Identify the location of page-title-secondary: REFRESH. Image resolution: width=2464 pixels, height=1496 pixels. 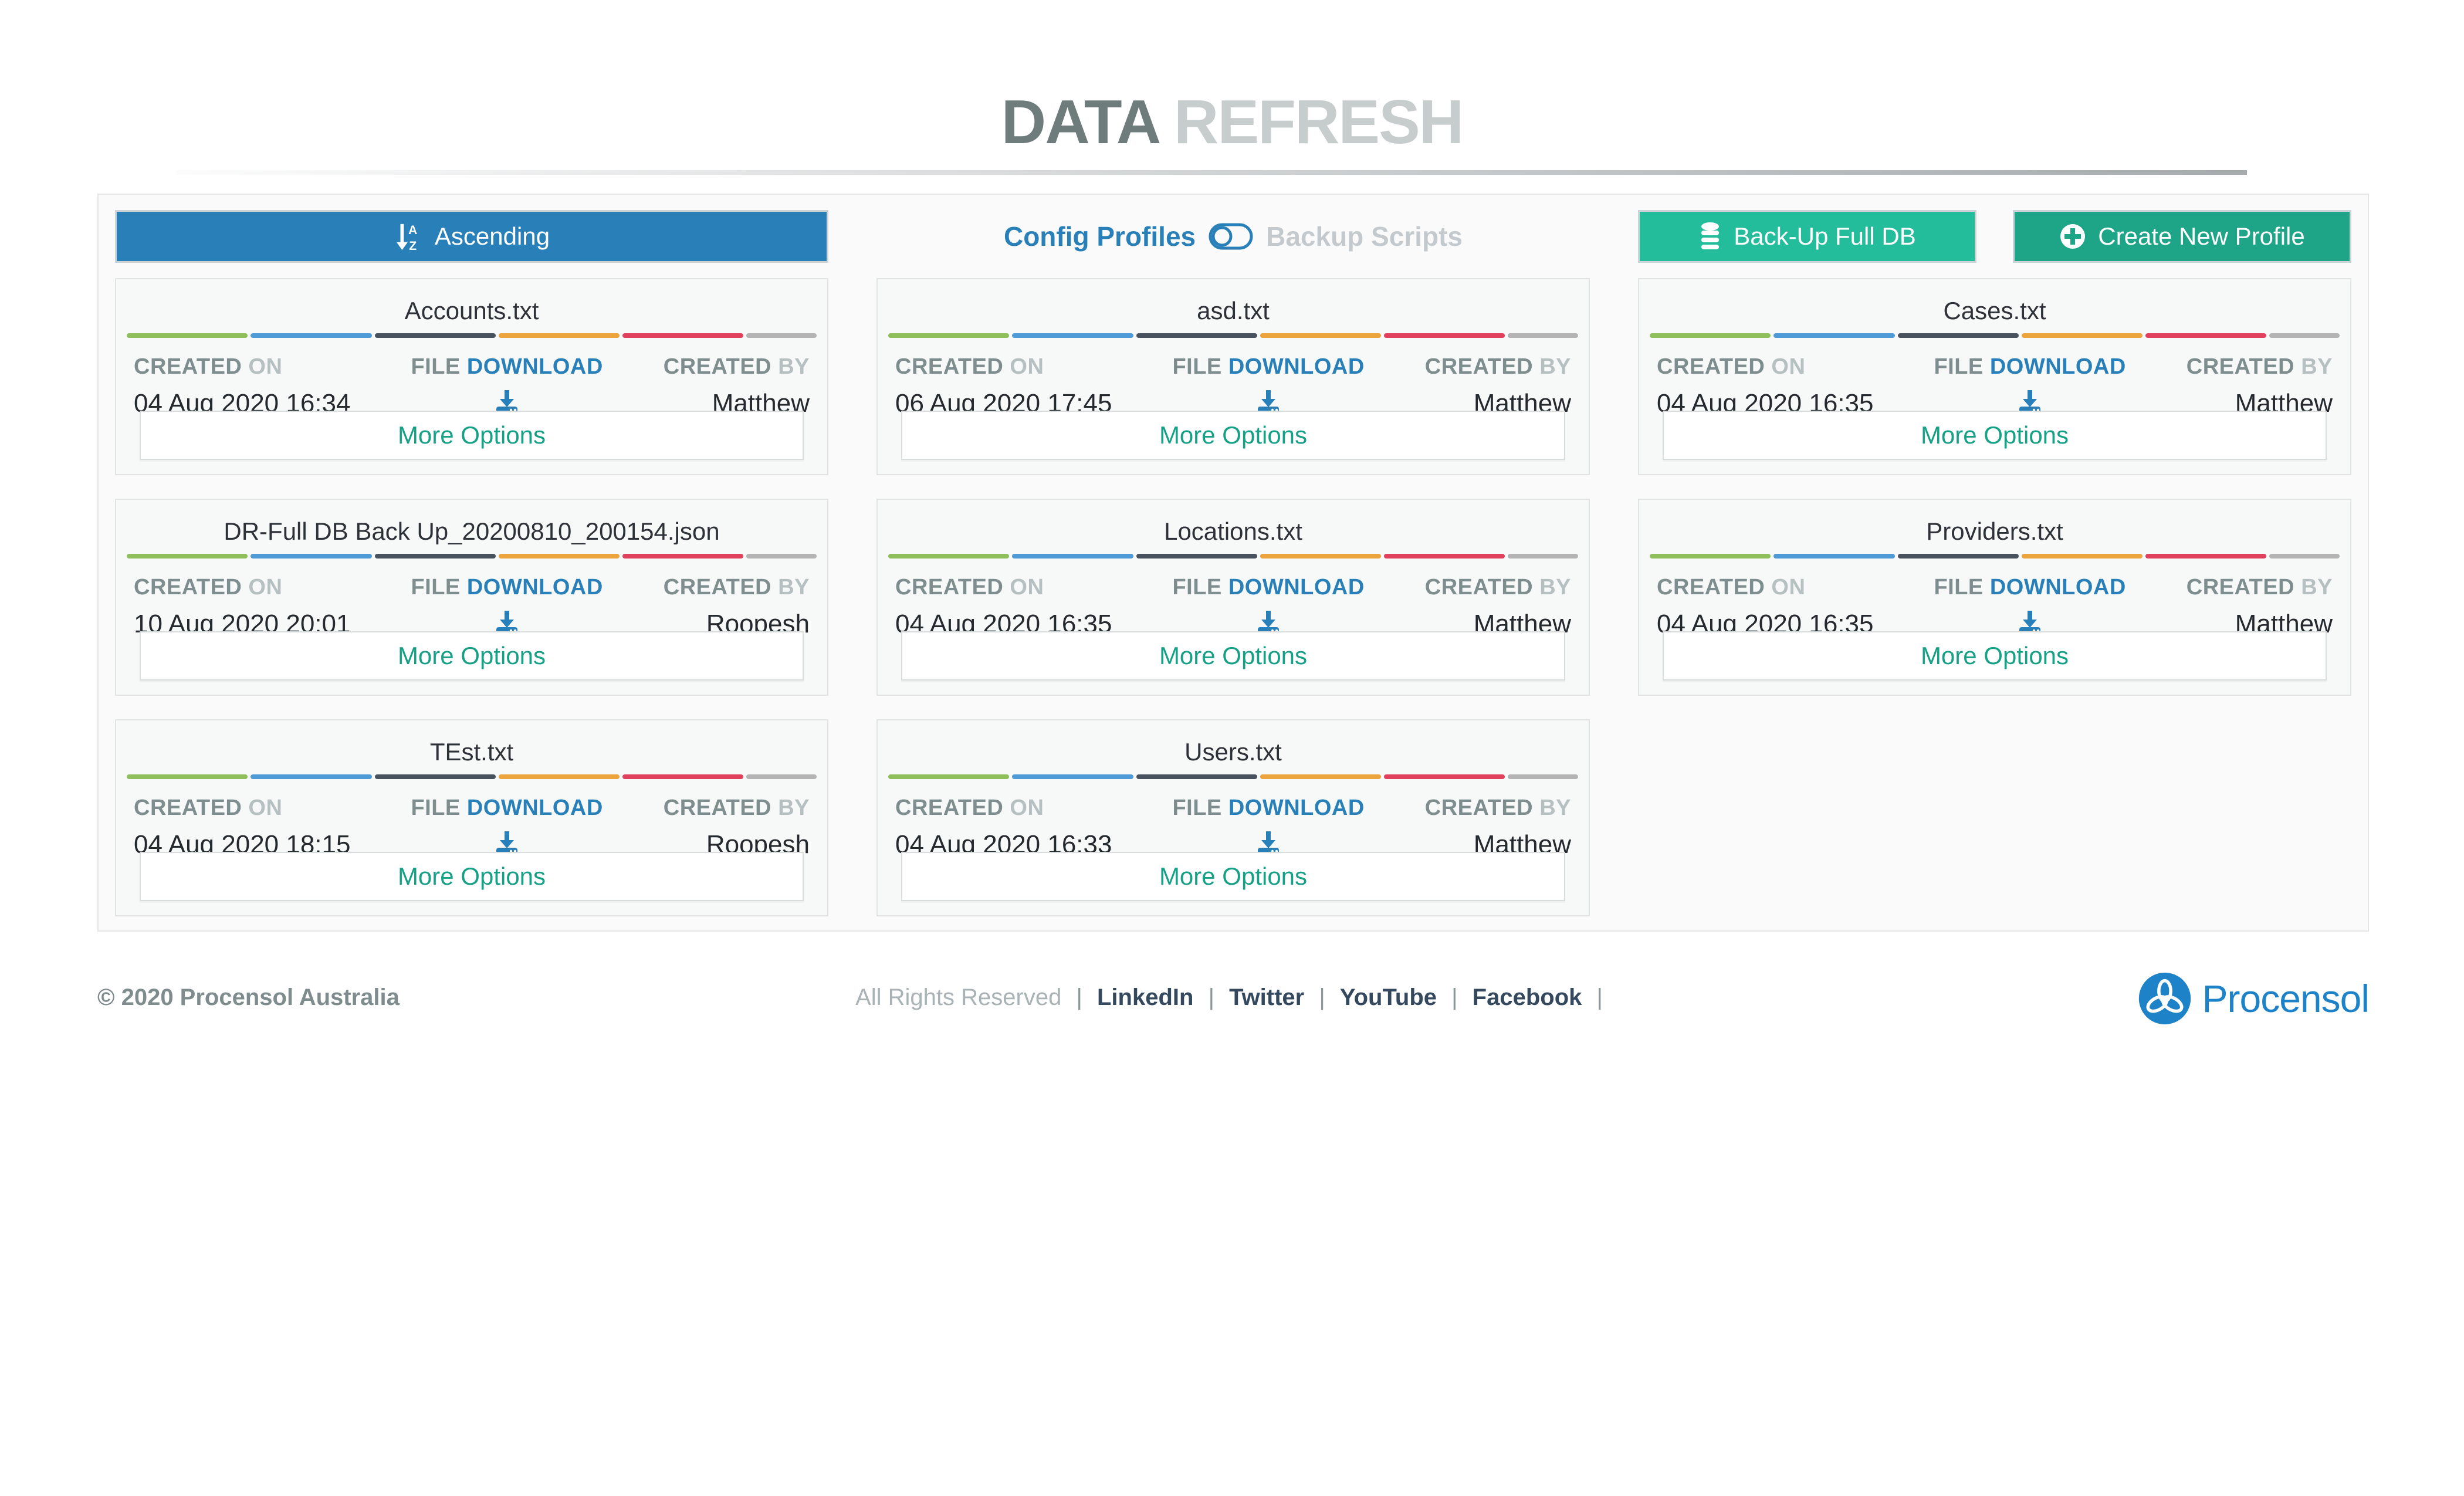
(1318, 122).